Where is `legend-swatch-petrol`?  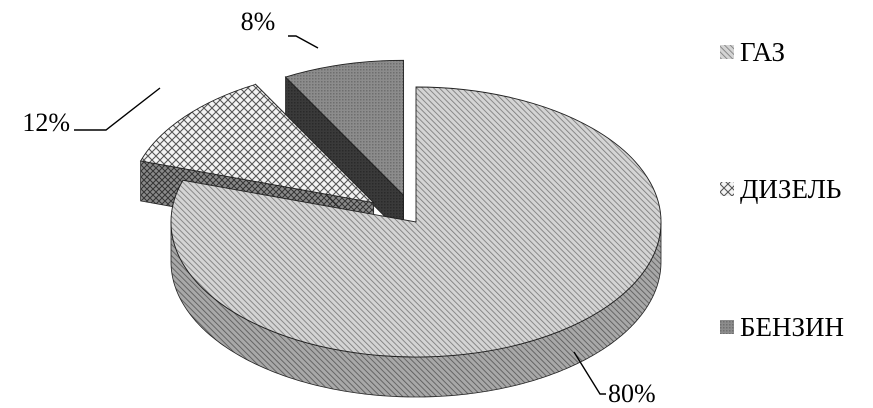
legend-swatch-petrol is located at coordinates (727, 327).